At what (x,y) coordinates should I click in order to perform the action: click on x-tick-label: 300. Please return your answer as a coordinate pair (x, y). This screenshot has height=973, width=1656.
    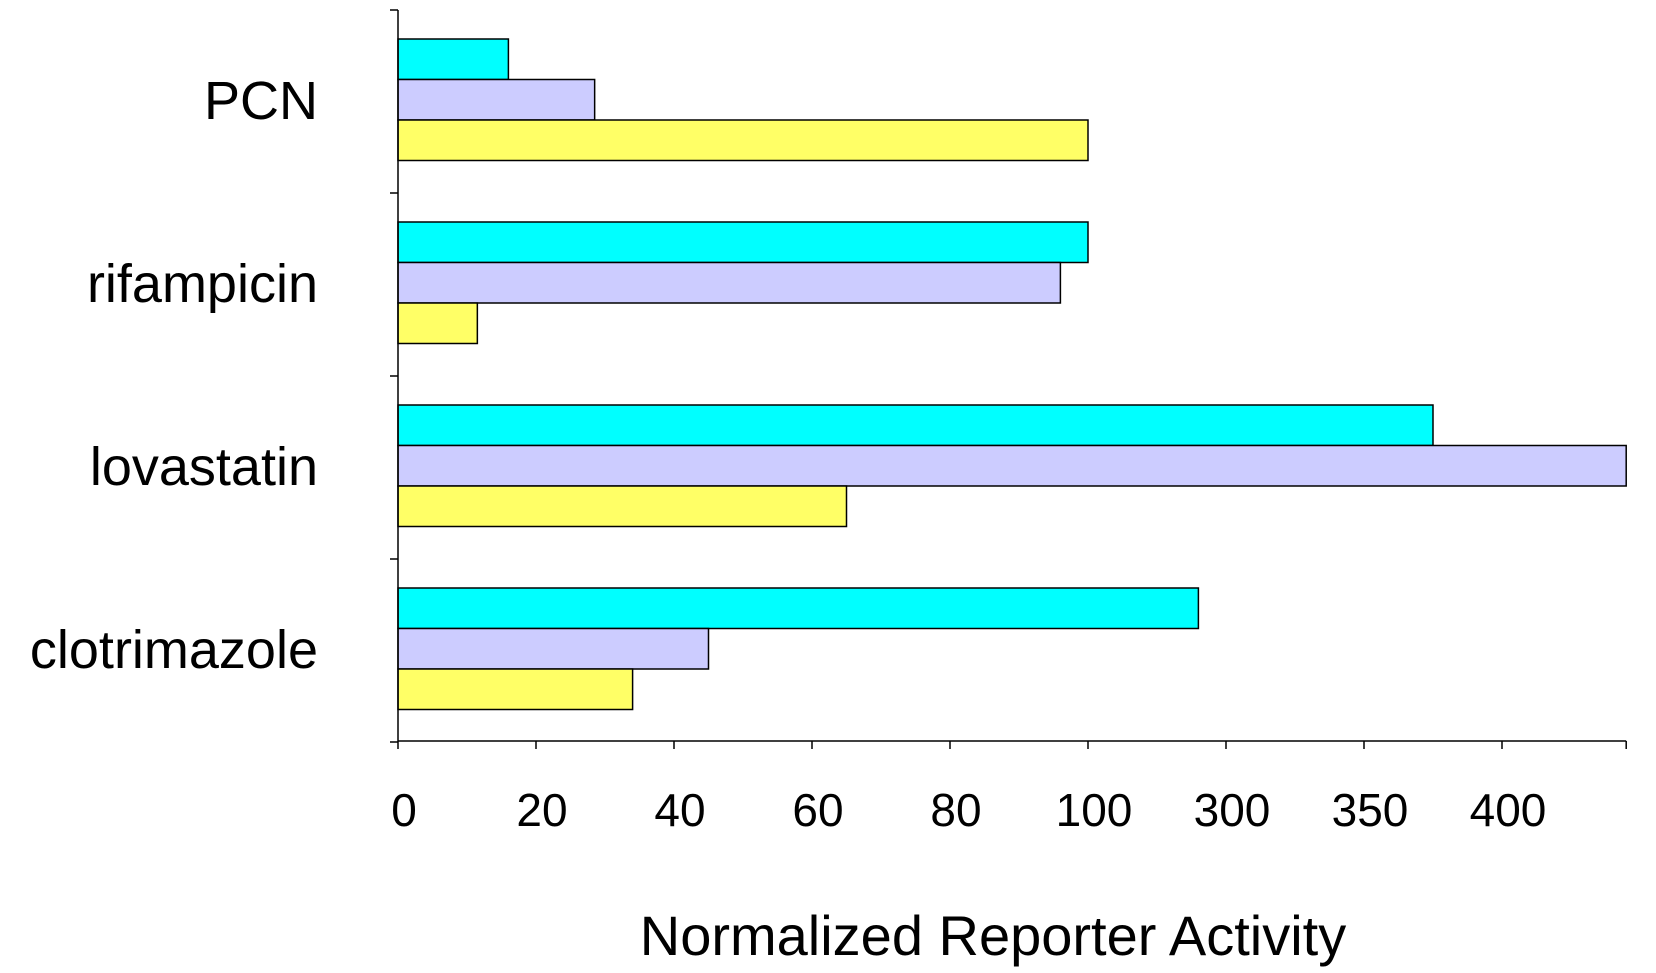
    Looking at the image, I should click on (1232, 810).